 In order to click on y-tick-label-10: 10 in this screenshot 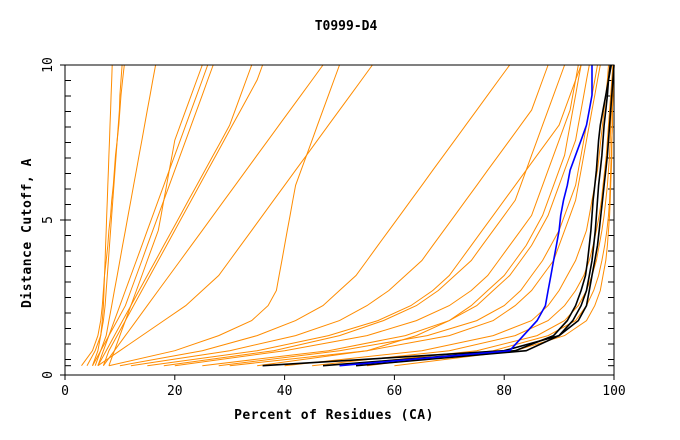, I will do `click(48, 65)`.